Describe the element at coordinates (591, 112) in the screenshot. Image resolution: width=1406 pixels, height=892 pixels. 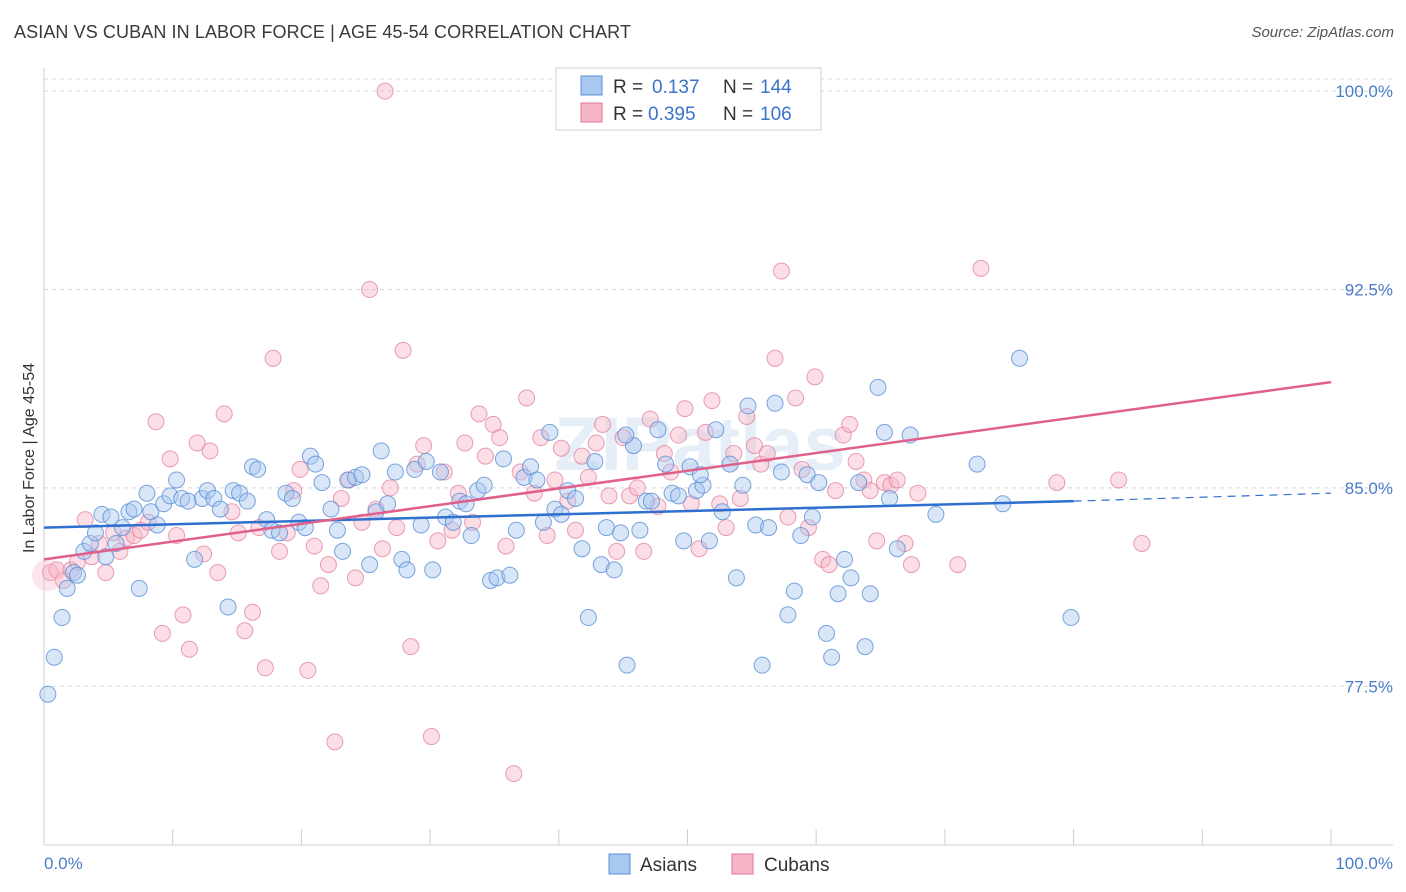
I see `legend-swatch-cubans` at that location.